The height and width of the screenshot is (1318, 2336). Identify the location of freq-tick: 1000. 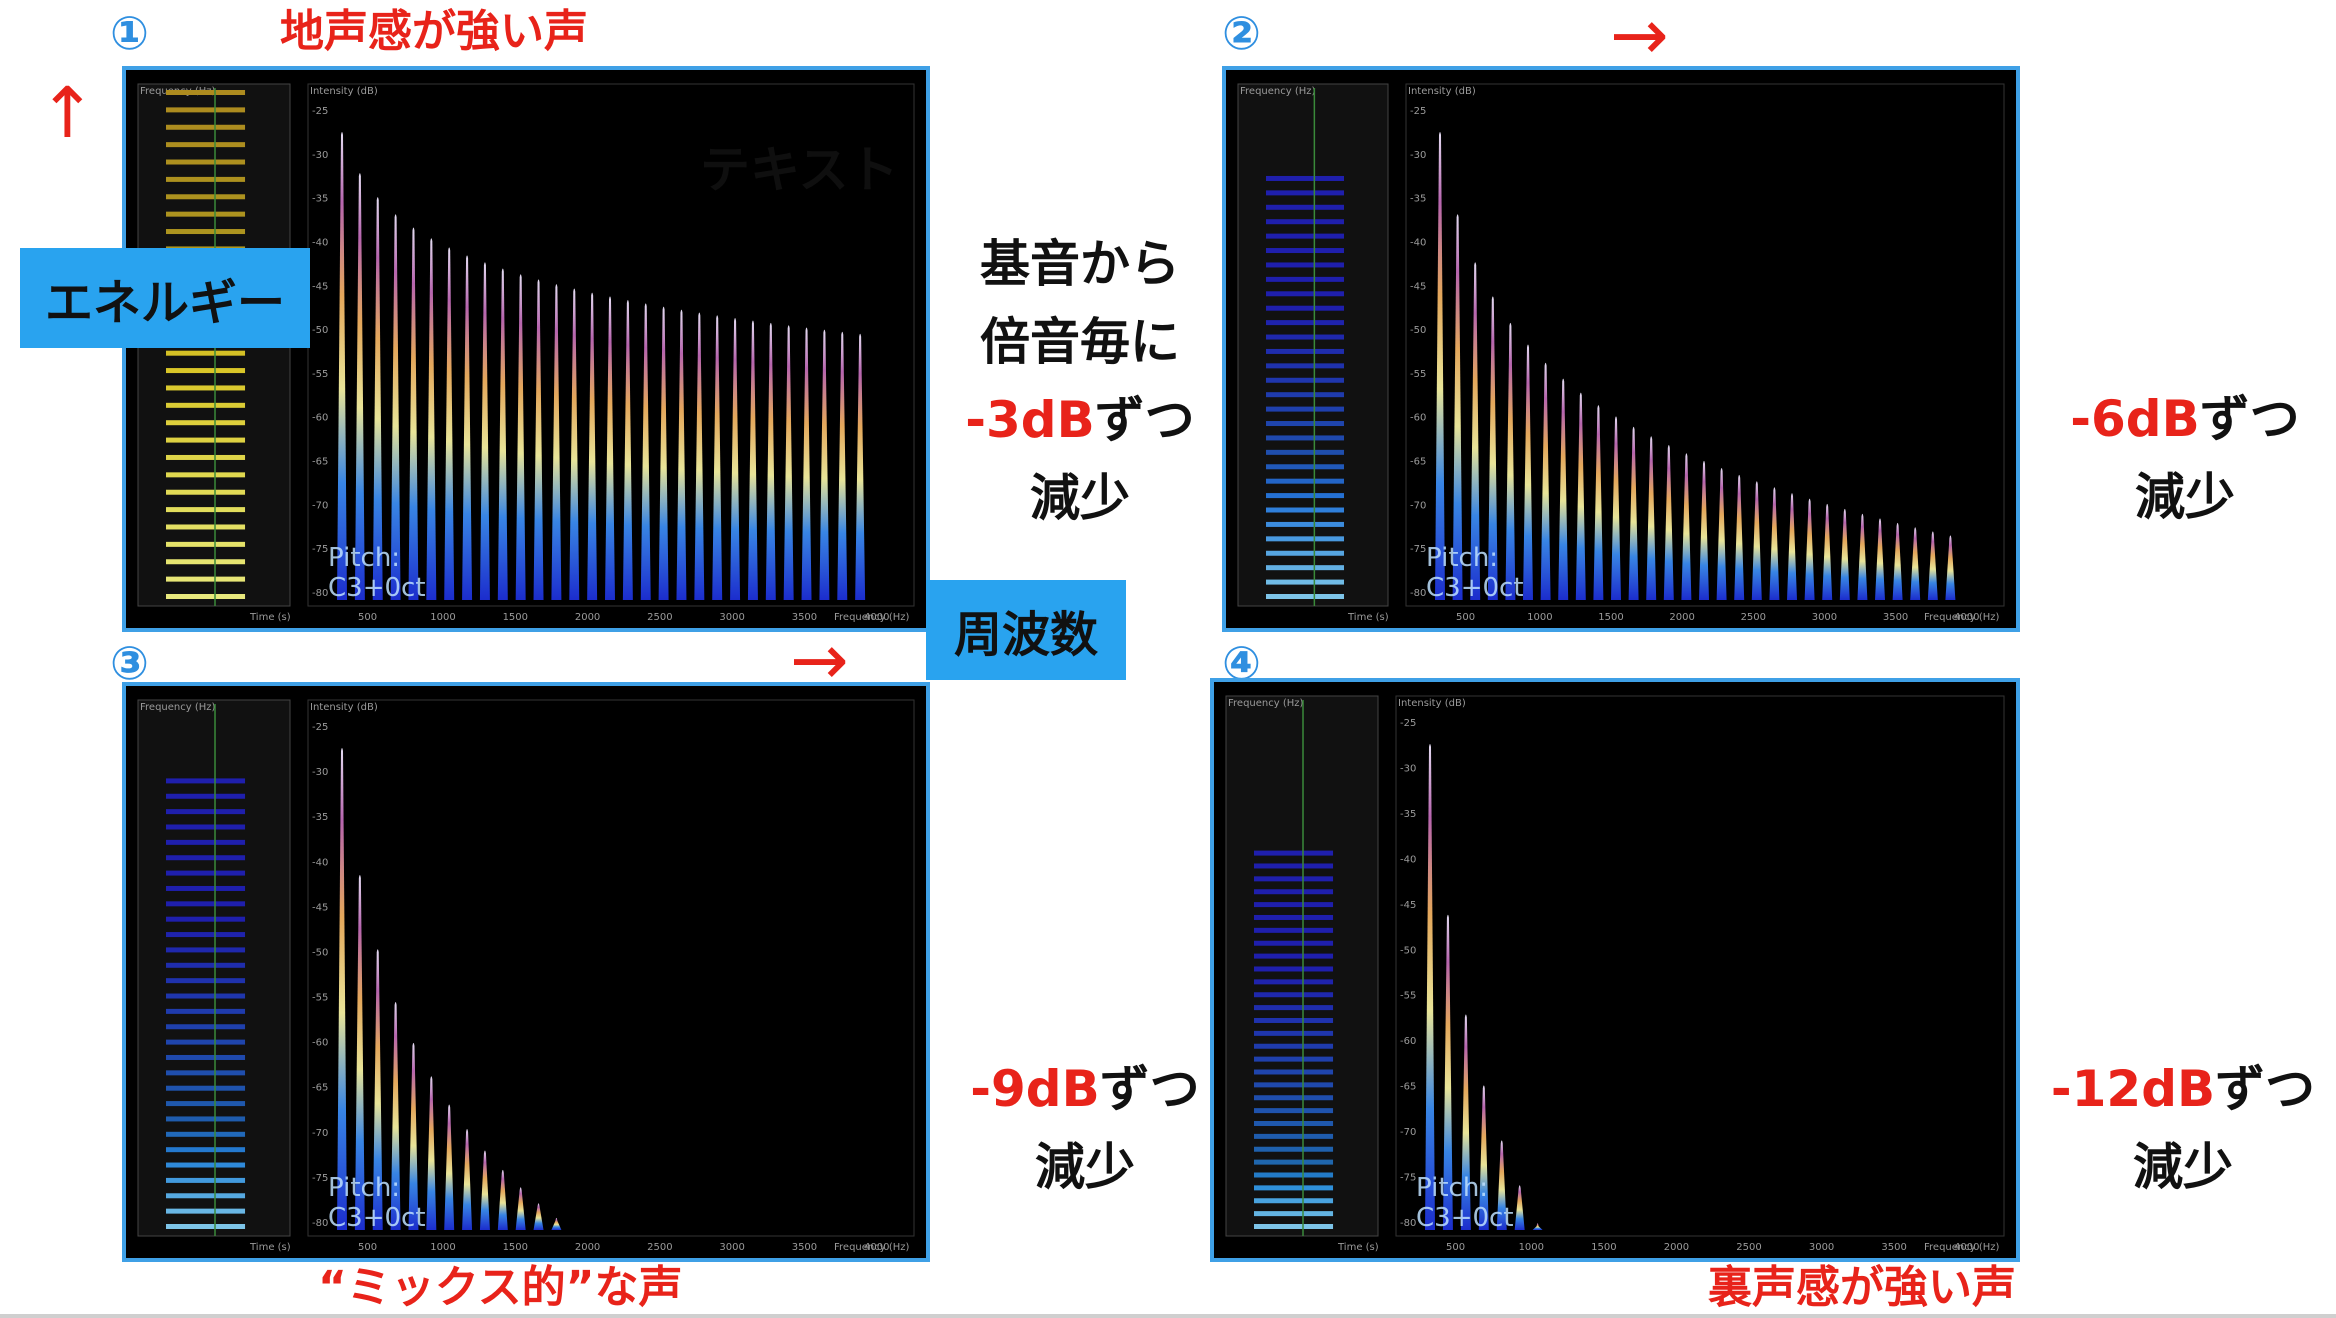
(442, 1247).